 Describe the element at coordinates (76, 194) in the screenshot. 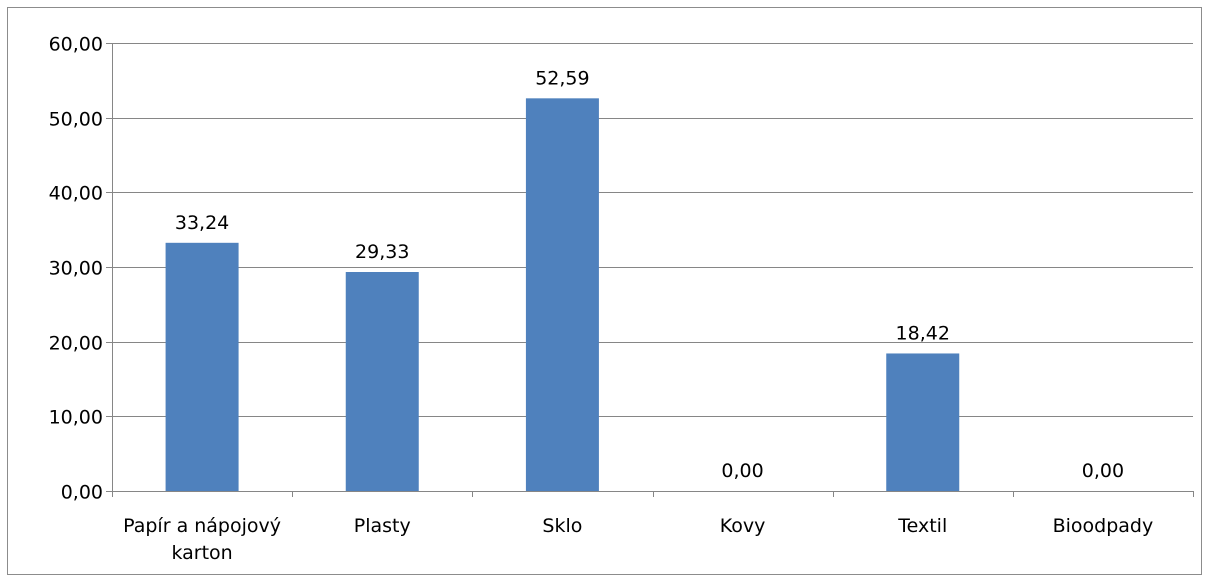

I see `y-tick-label: 40,00` at that location.